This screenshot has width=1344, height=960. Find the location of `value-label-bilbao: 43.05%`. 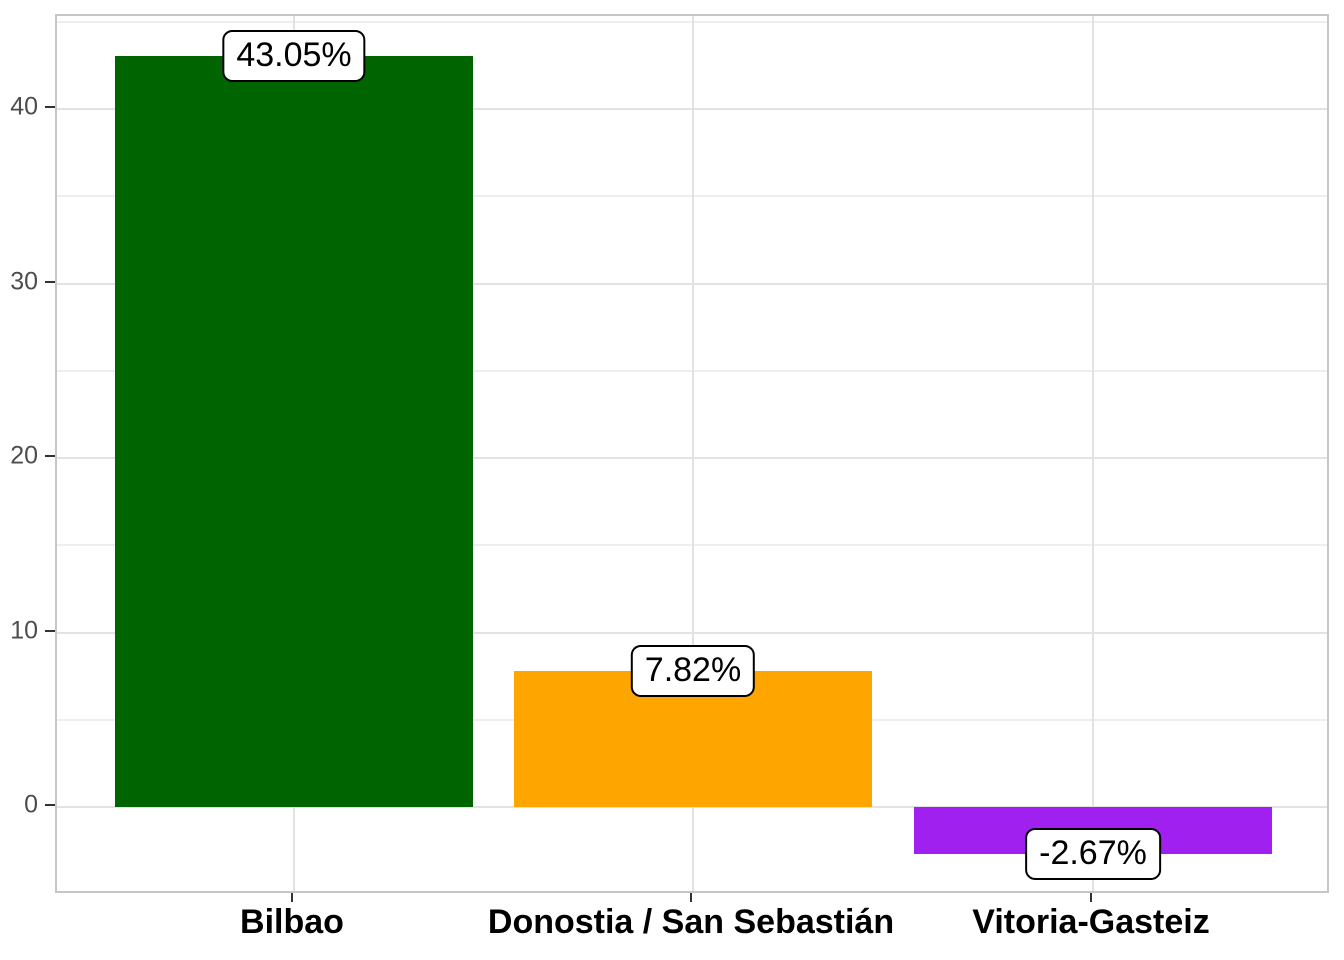

value-label-bilbao: 43.05% is located at coordinates (294, 55).